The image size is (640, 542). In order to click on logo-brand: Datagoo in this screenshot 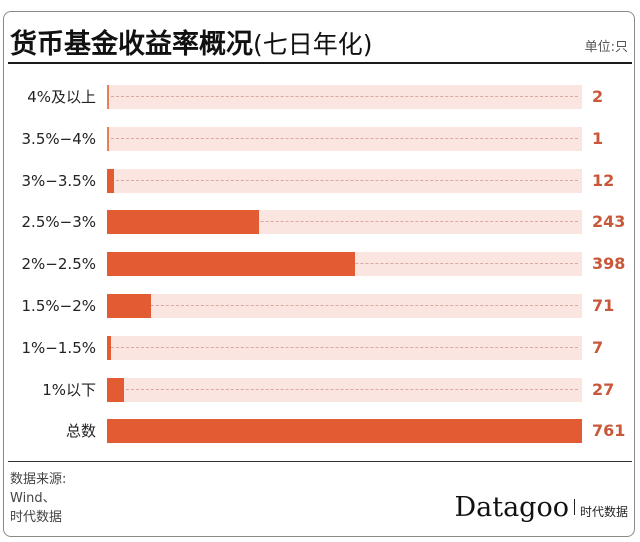, I will do `click(511, 507)`.